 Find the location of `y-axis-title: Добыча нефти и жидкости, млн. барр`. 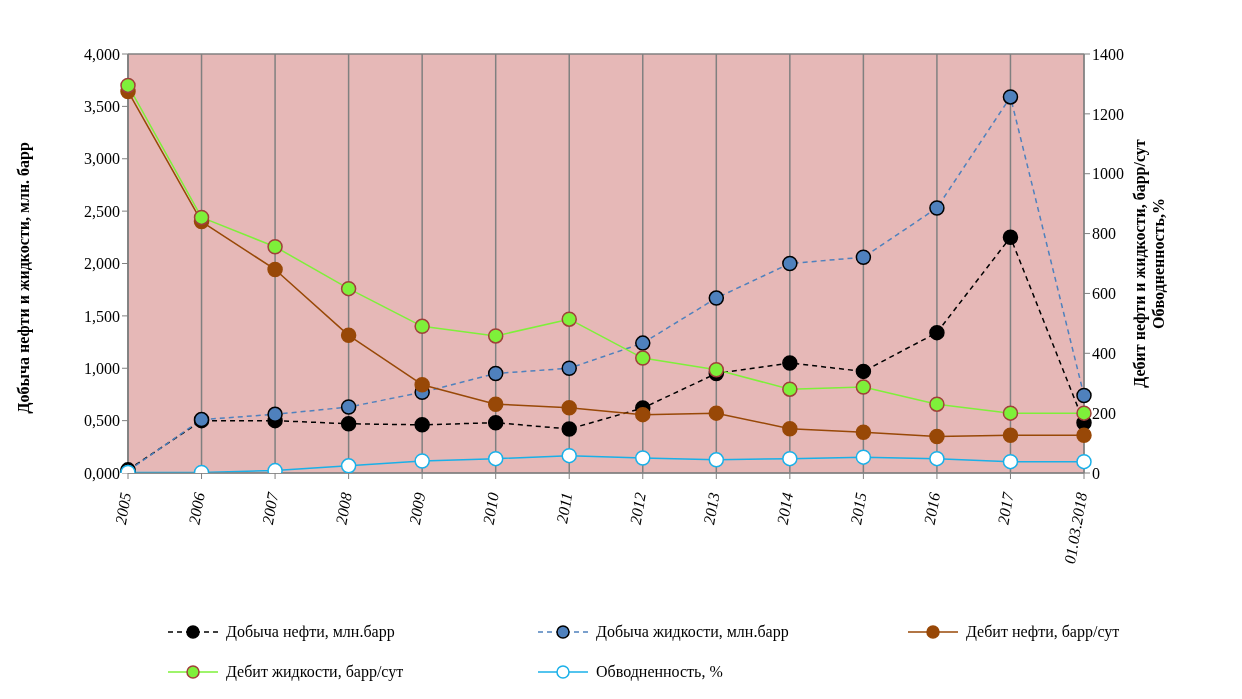

y-axis-title: Добыча нефти и жидкости, млн. барр is located at coordinates (23, 278).